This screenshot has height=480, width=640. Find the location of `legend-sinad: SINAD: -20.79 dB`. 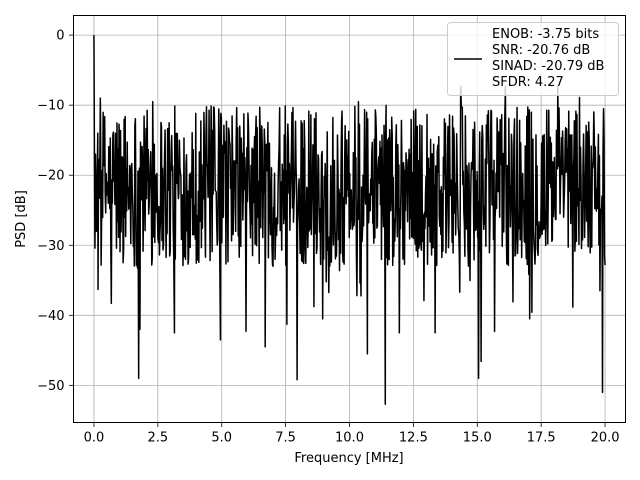

legend-sinad: SINAD: -20.79 dB is located at coordinates (548, 66).